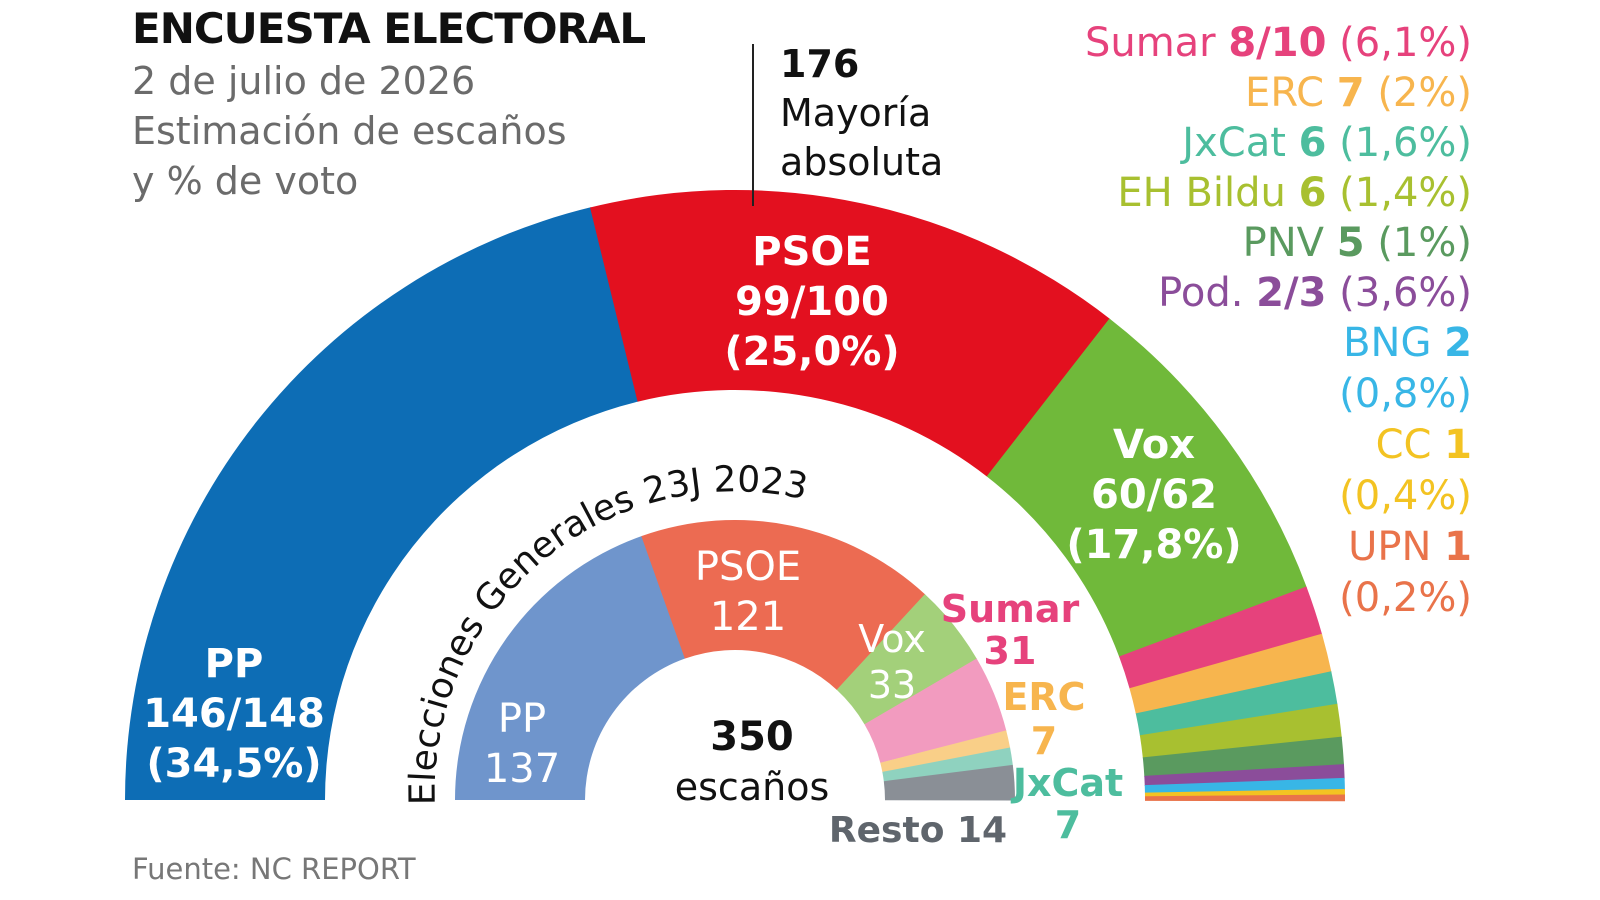 The width and height of the screenshot is (1600, 900). Describe the element at coordinates (1399, 193) in the screenshot. I see `legend-vote-pct: (1,4%)` at that location.